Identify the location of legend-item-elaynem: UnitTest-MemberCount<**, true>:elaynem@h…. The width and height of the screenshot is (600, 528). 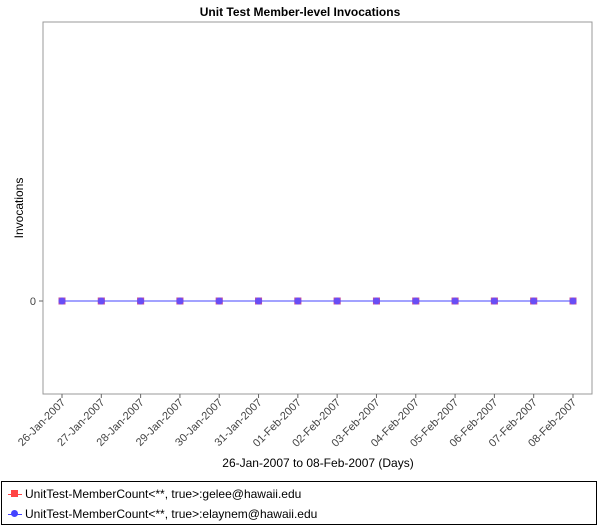
(162, 514).